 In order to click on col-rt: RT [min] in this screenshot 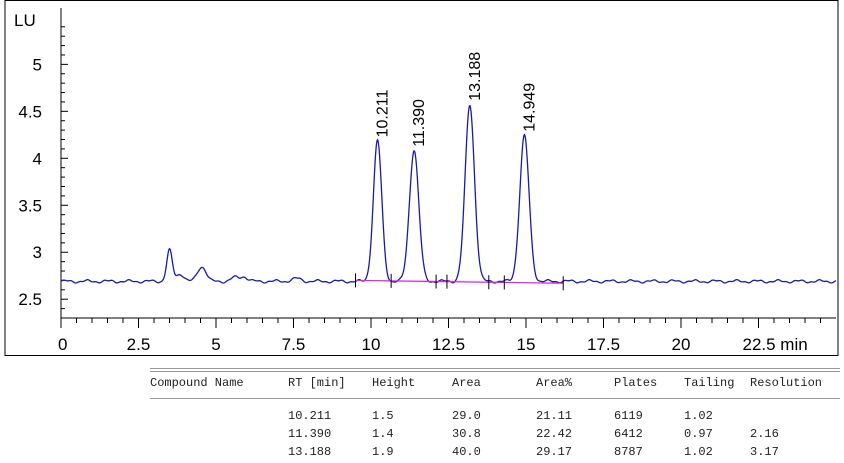, I will do `click(317, 383)`.